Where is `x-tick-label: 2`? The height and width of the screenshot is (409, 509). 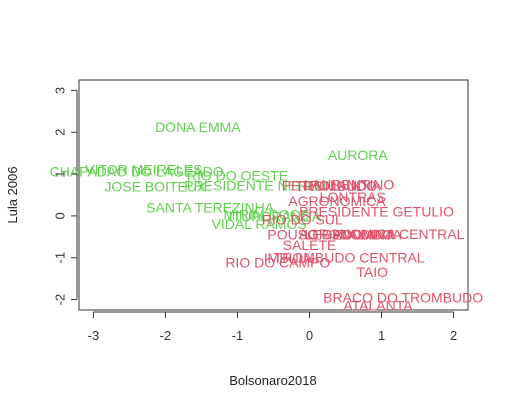
x-tick-label: 2 is located at coordinates (453, 335).